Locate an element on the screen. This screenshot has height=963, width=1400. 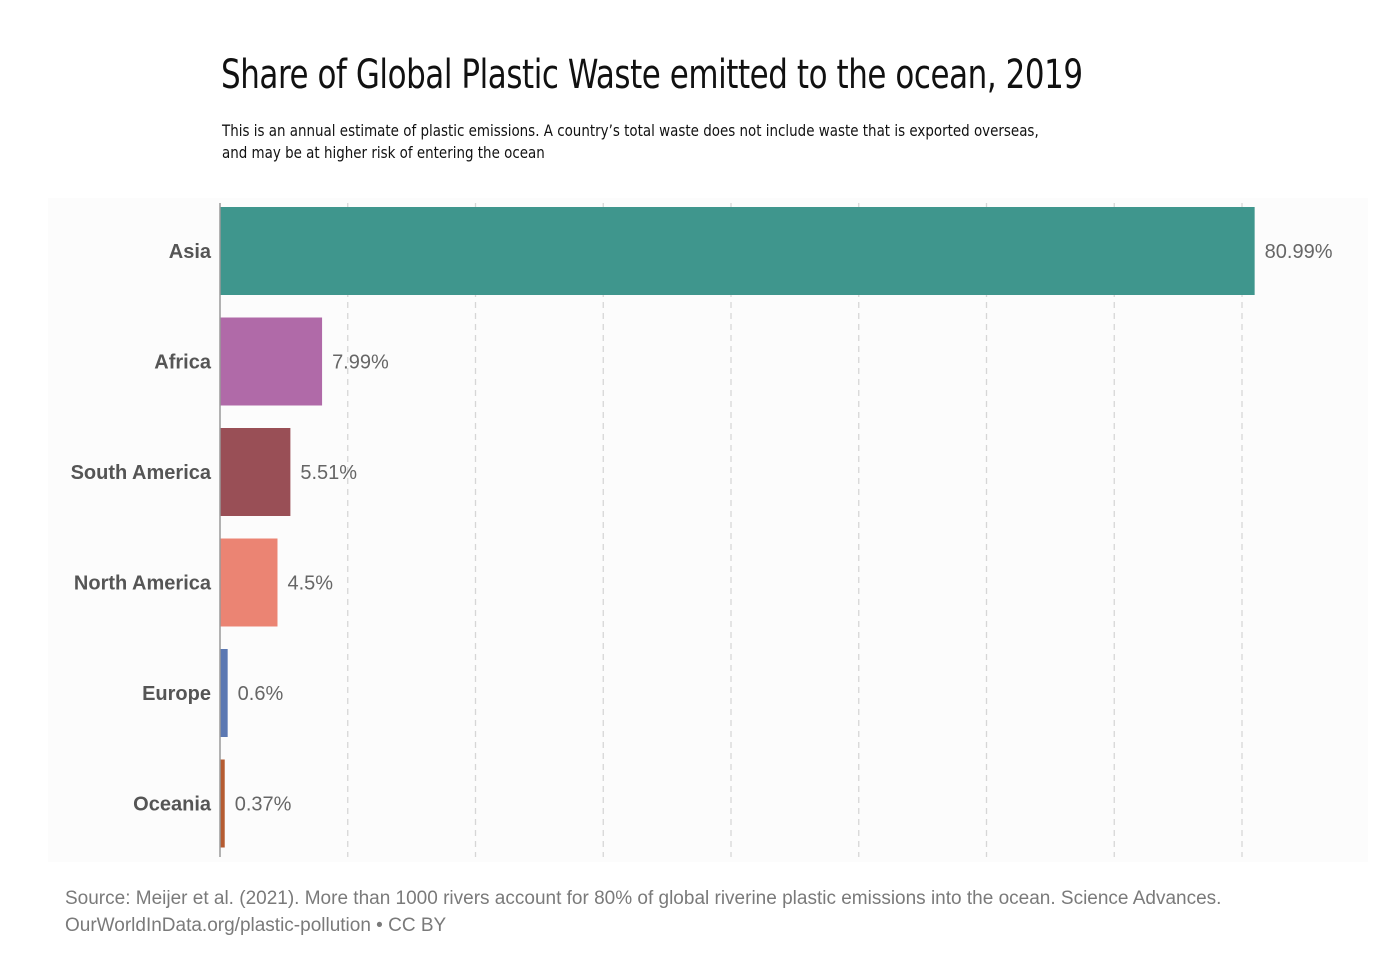
bar-oceania is located at coordinates (222, 803).